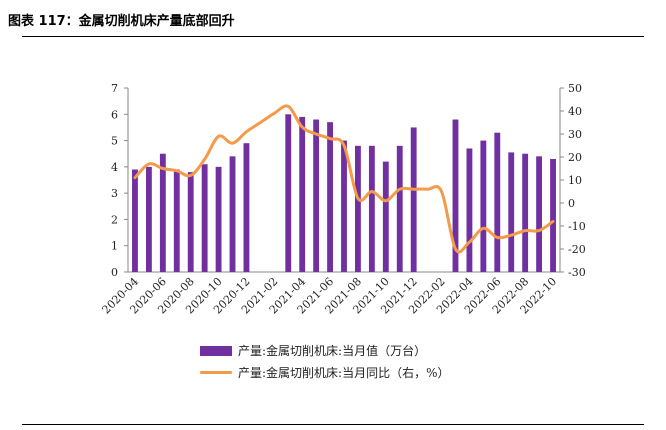 This screenshot has height=430, width=666. I want to click on y-right-tick-label: -10, so click(577, 226).